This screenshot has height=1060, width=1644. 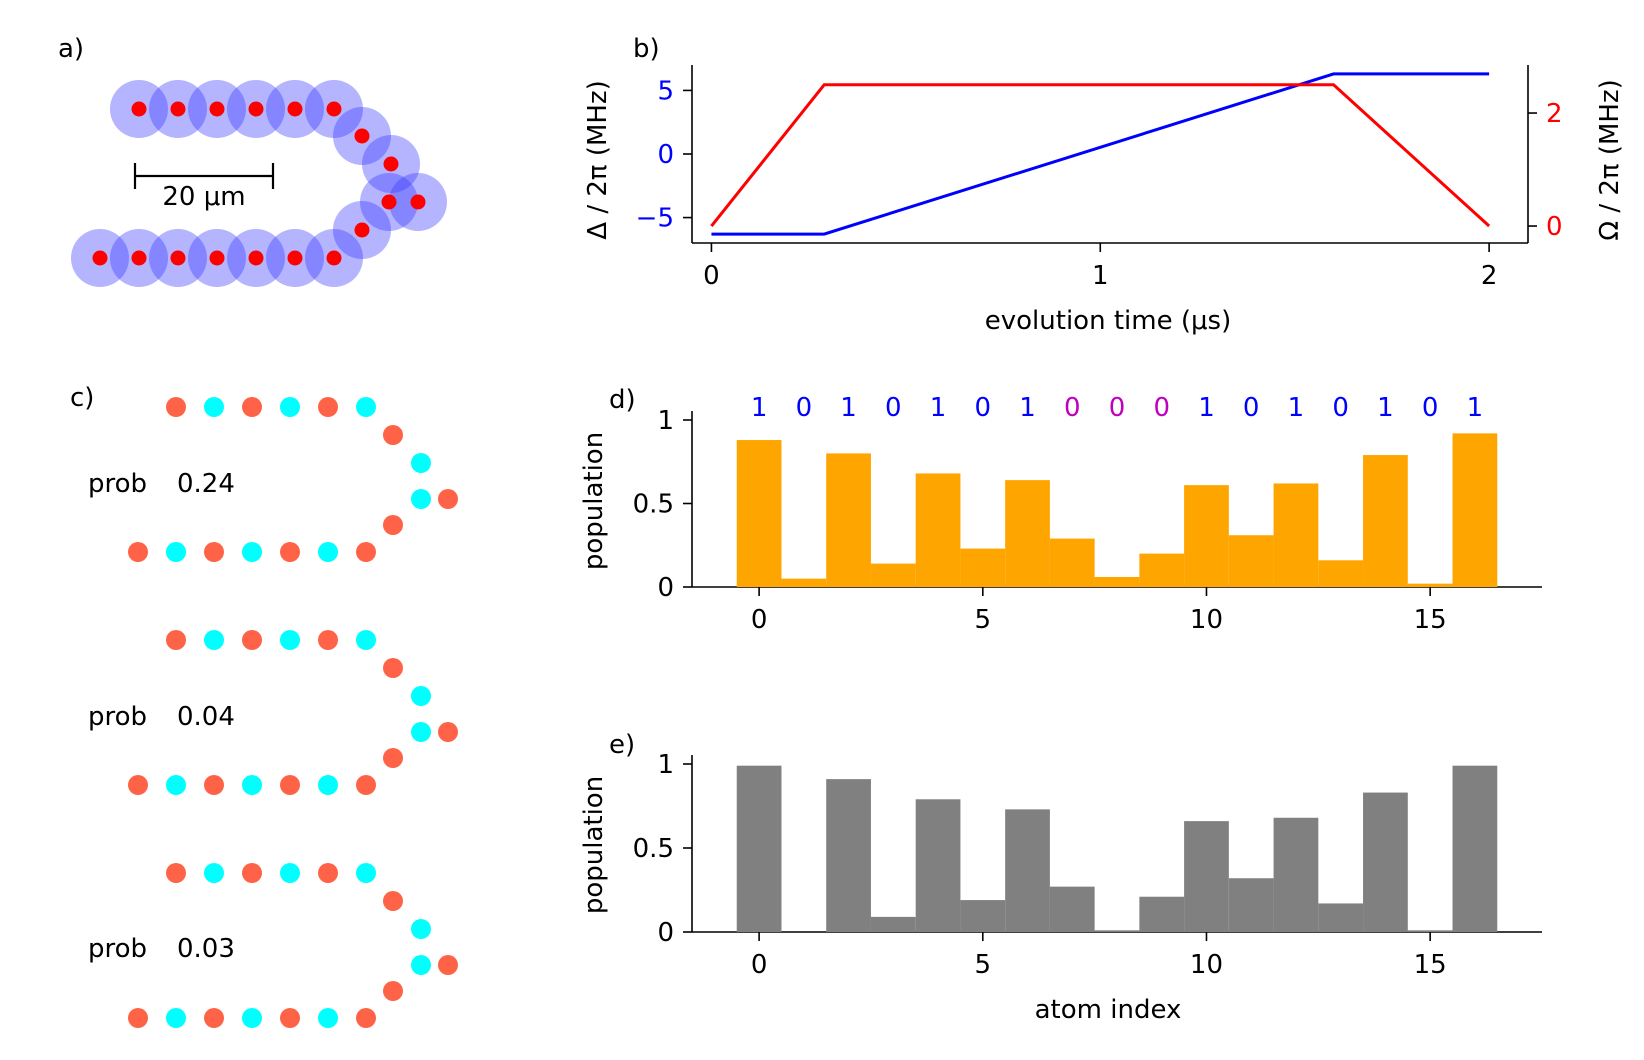 I want to click on panel-a: a) 20 μm, so click(x=252, y=160).